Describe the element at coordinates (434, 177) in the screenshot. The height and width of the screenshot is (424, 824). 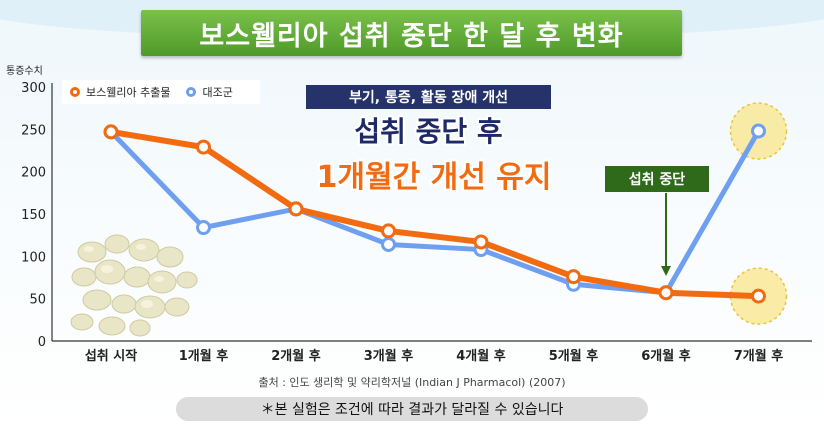
I see `annotation-line2: 1개월간 개선 유지` at that location.